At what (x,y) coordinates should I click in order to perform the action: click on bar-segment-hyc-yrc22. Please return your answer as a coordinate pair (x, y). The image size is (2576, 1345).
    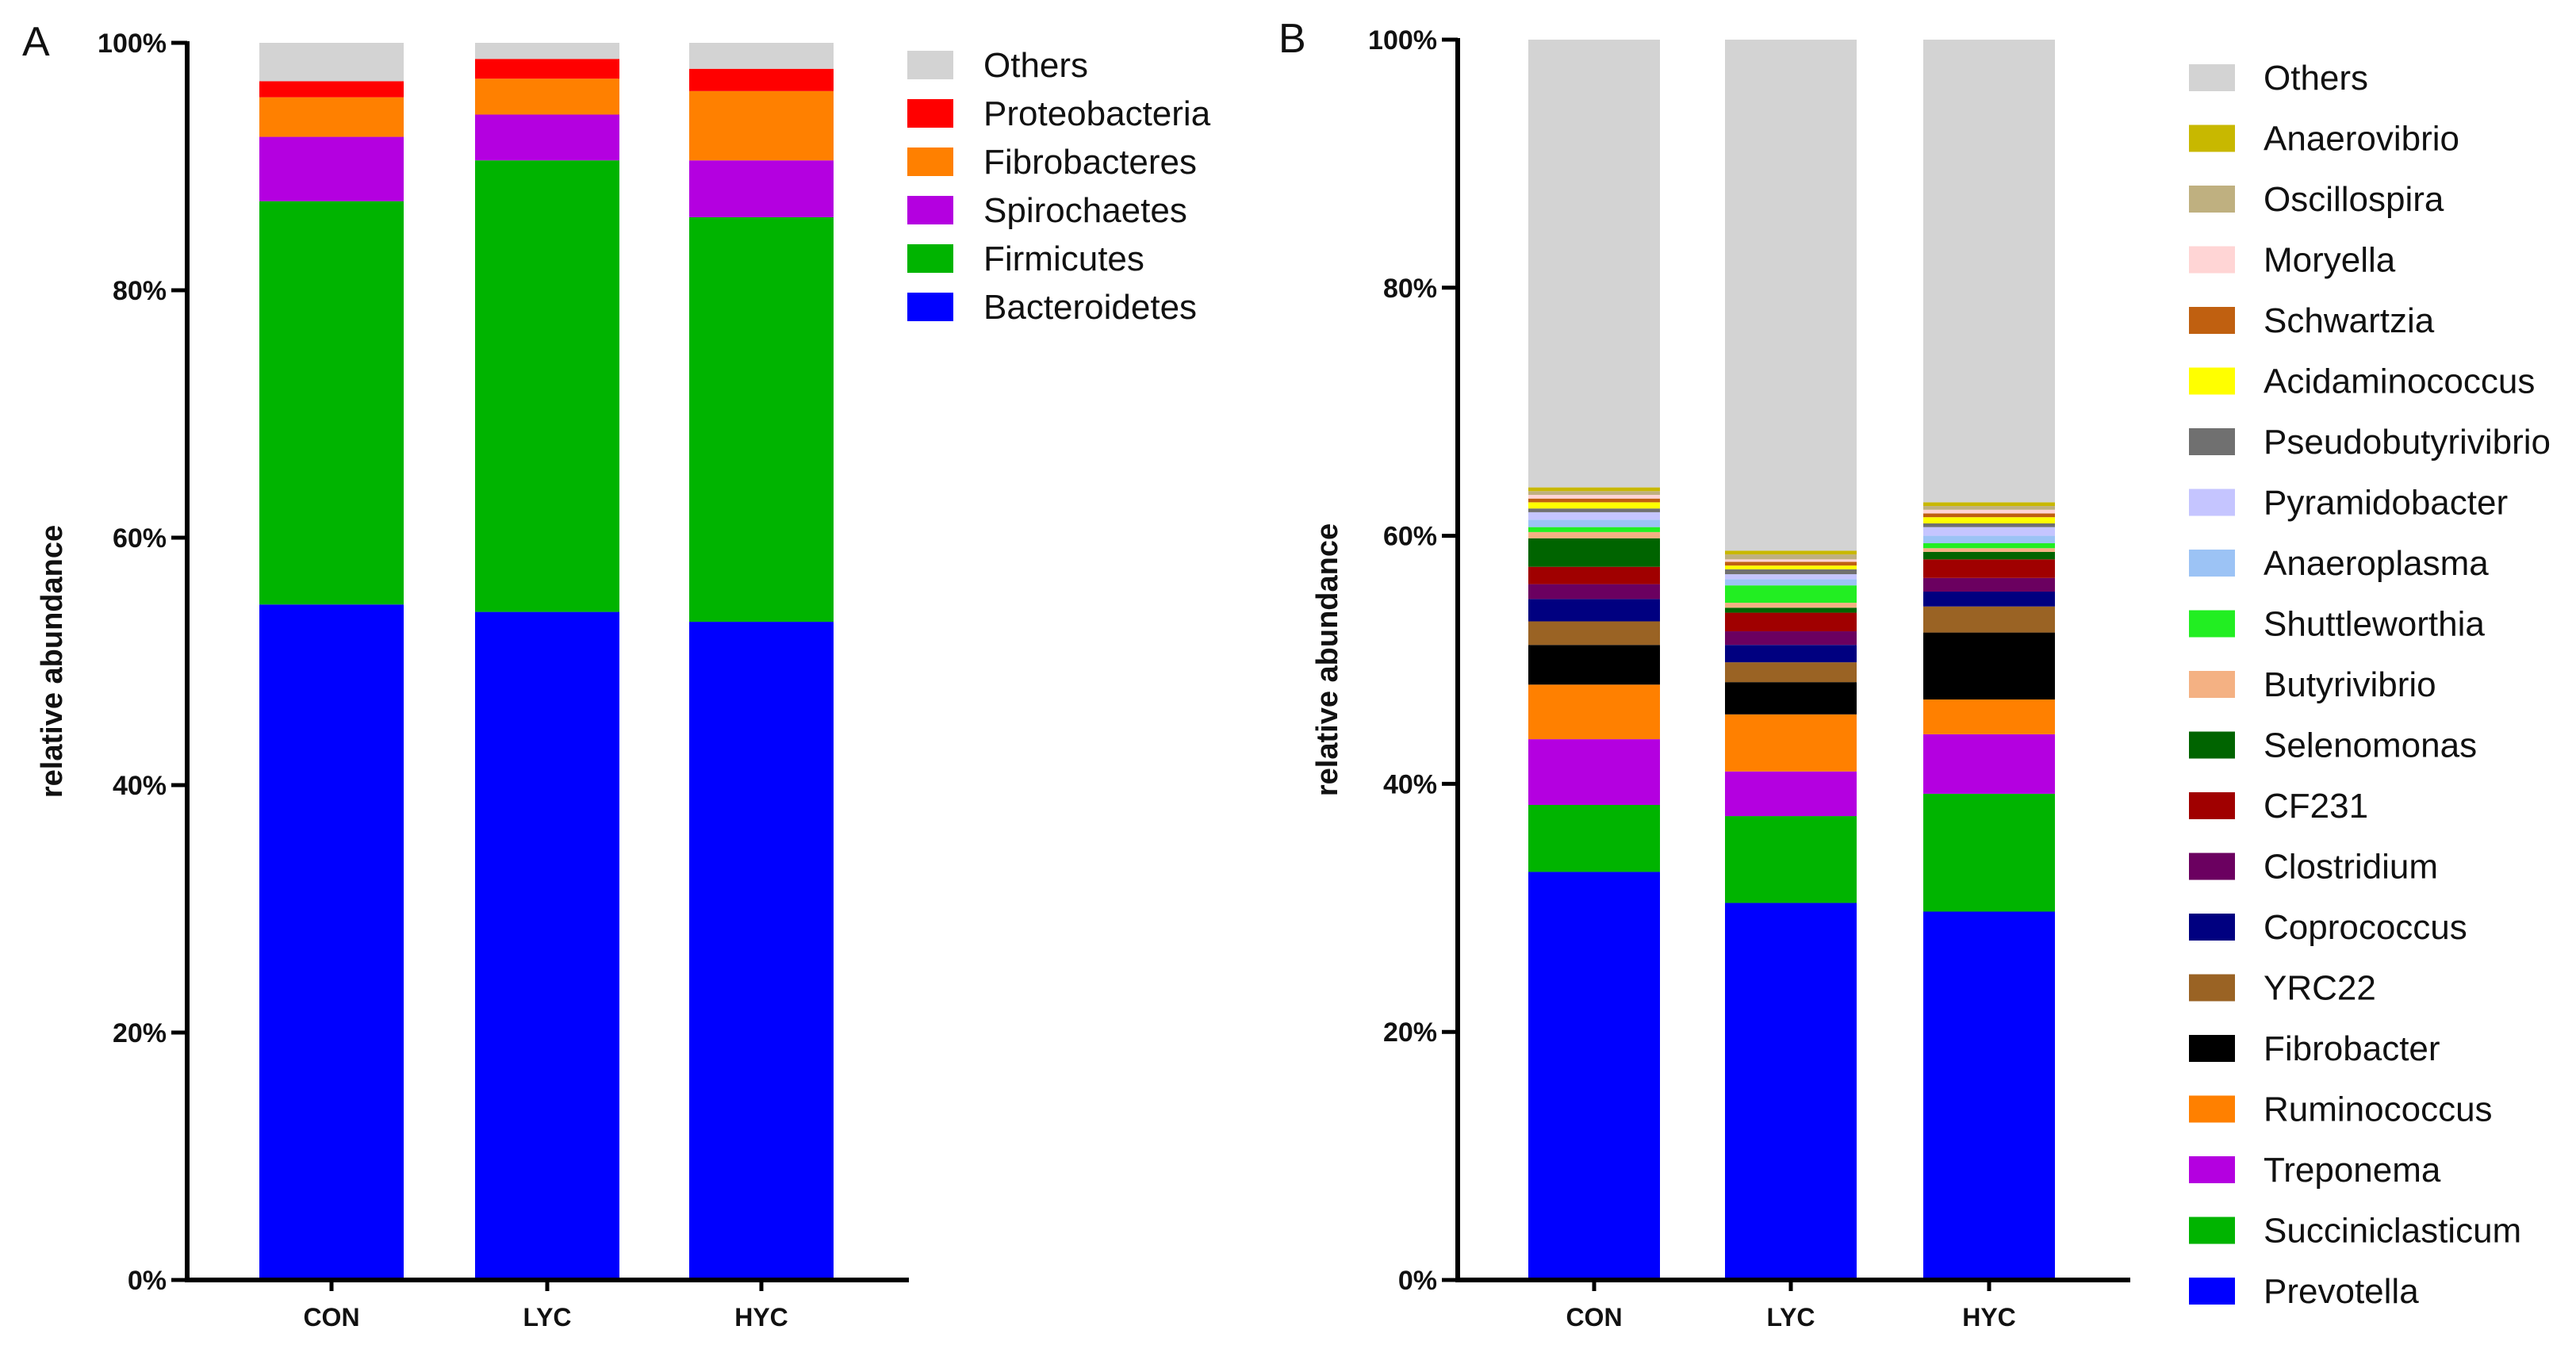
    Looking at the image, I should click on (1989, 619).